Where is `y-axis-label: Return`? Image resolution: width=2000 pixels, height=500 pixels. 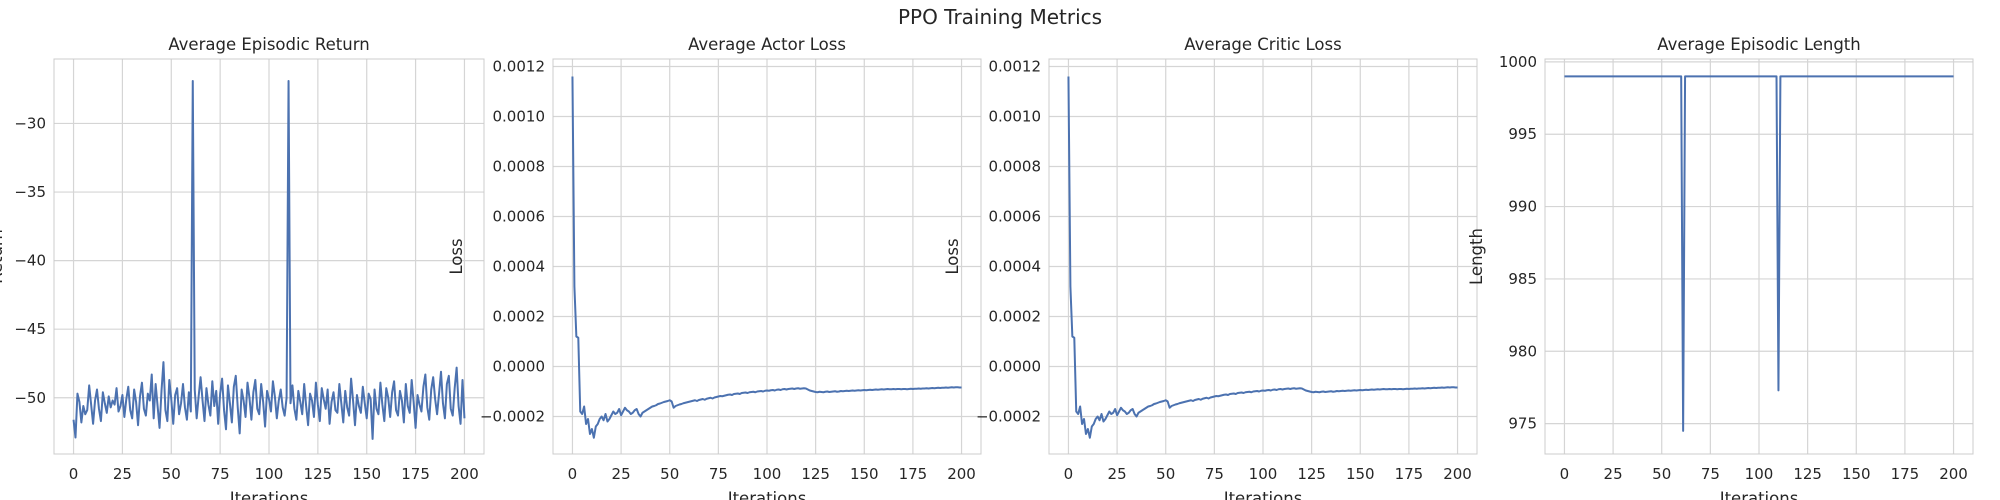
y-axis-label: Return is located at coordinates (3, 256).